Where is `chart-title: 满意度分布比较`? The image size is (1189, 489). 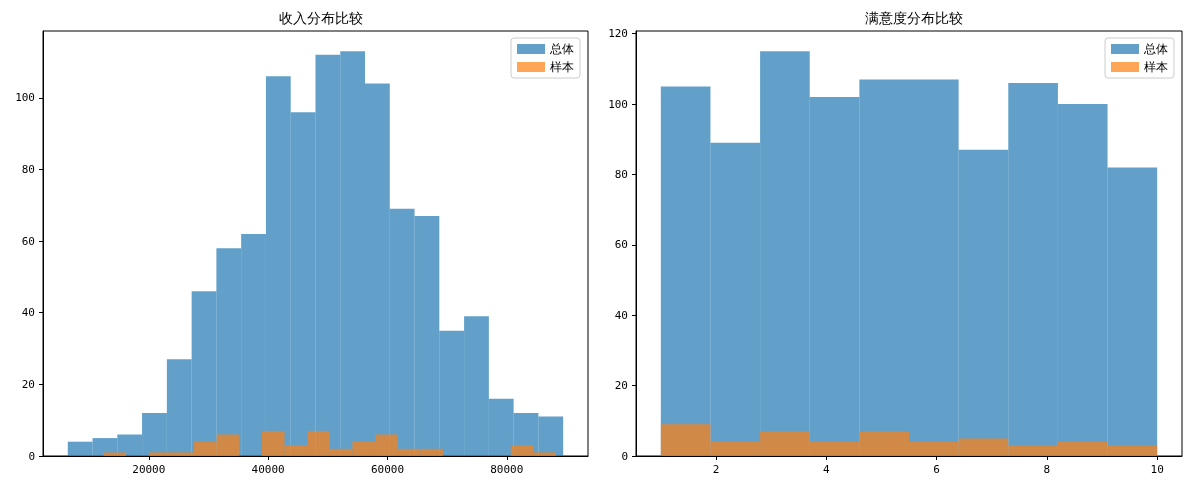
chart-title: 满意度分布比较 is located at coordinates (914, 18).